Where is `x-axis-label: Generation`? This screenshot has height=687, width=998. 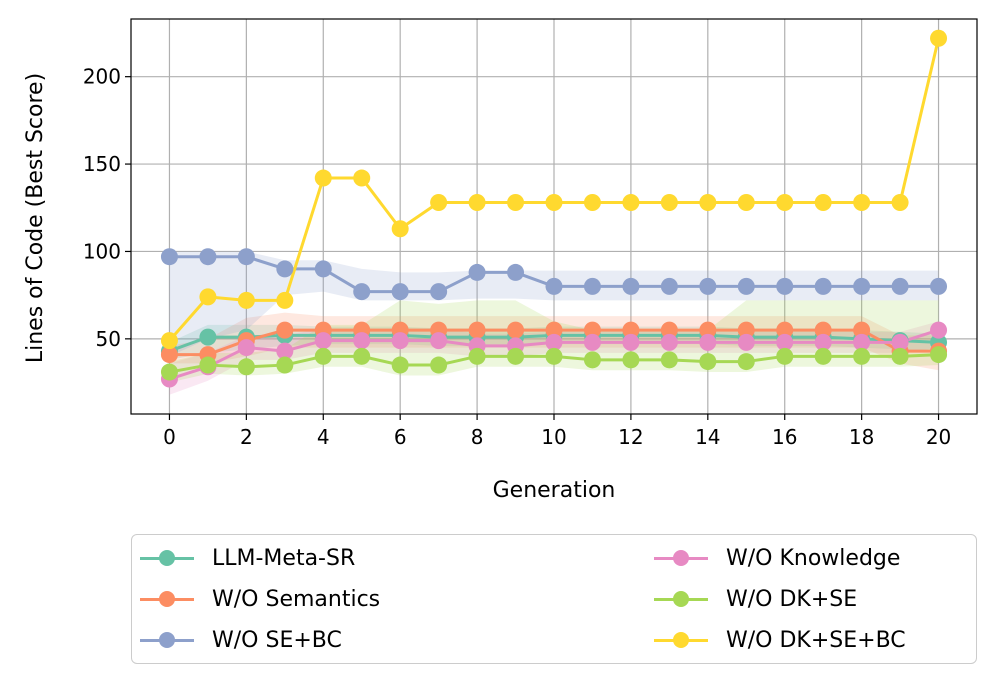
x-axis-label: Generation is located at coordinates (554, 490).